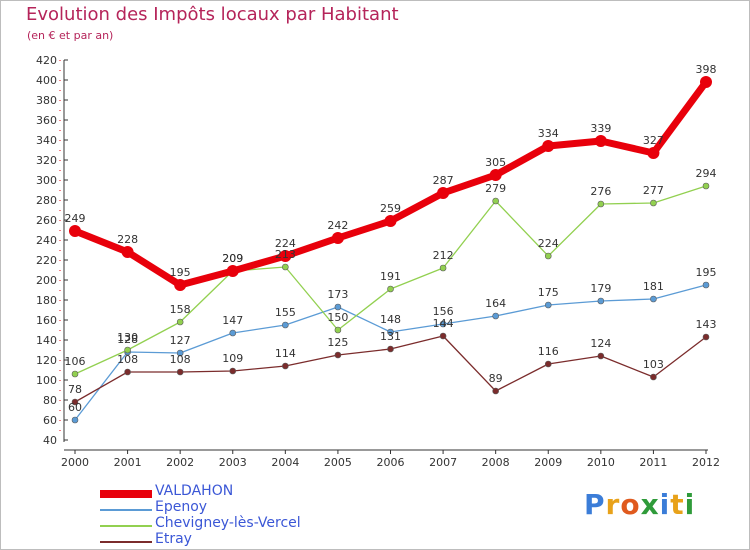 The image size is (750, 550). I want to click on data-label: 128, so click(127, 339).